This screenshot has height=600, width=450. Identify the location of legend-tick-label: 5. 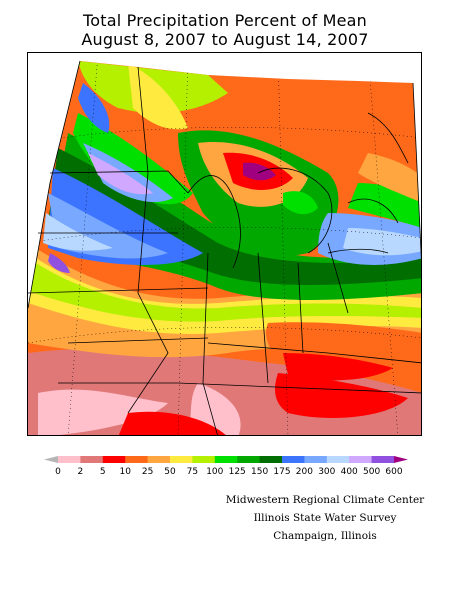
(103, 471).